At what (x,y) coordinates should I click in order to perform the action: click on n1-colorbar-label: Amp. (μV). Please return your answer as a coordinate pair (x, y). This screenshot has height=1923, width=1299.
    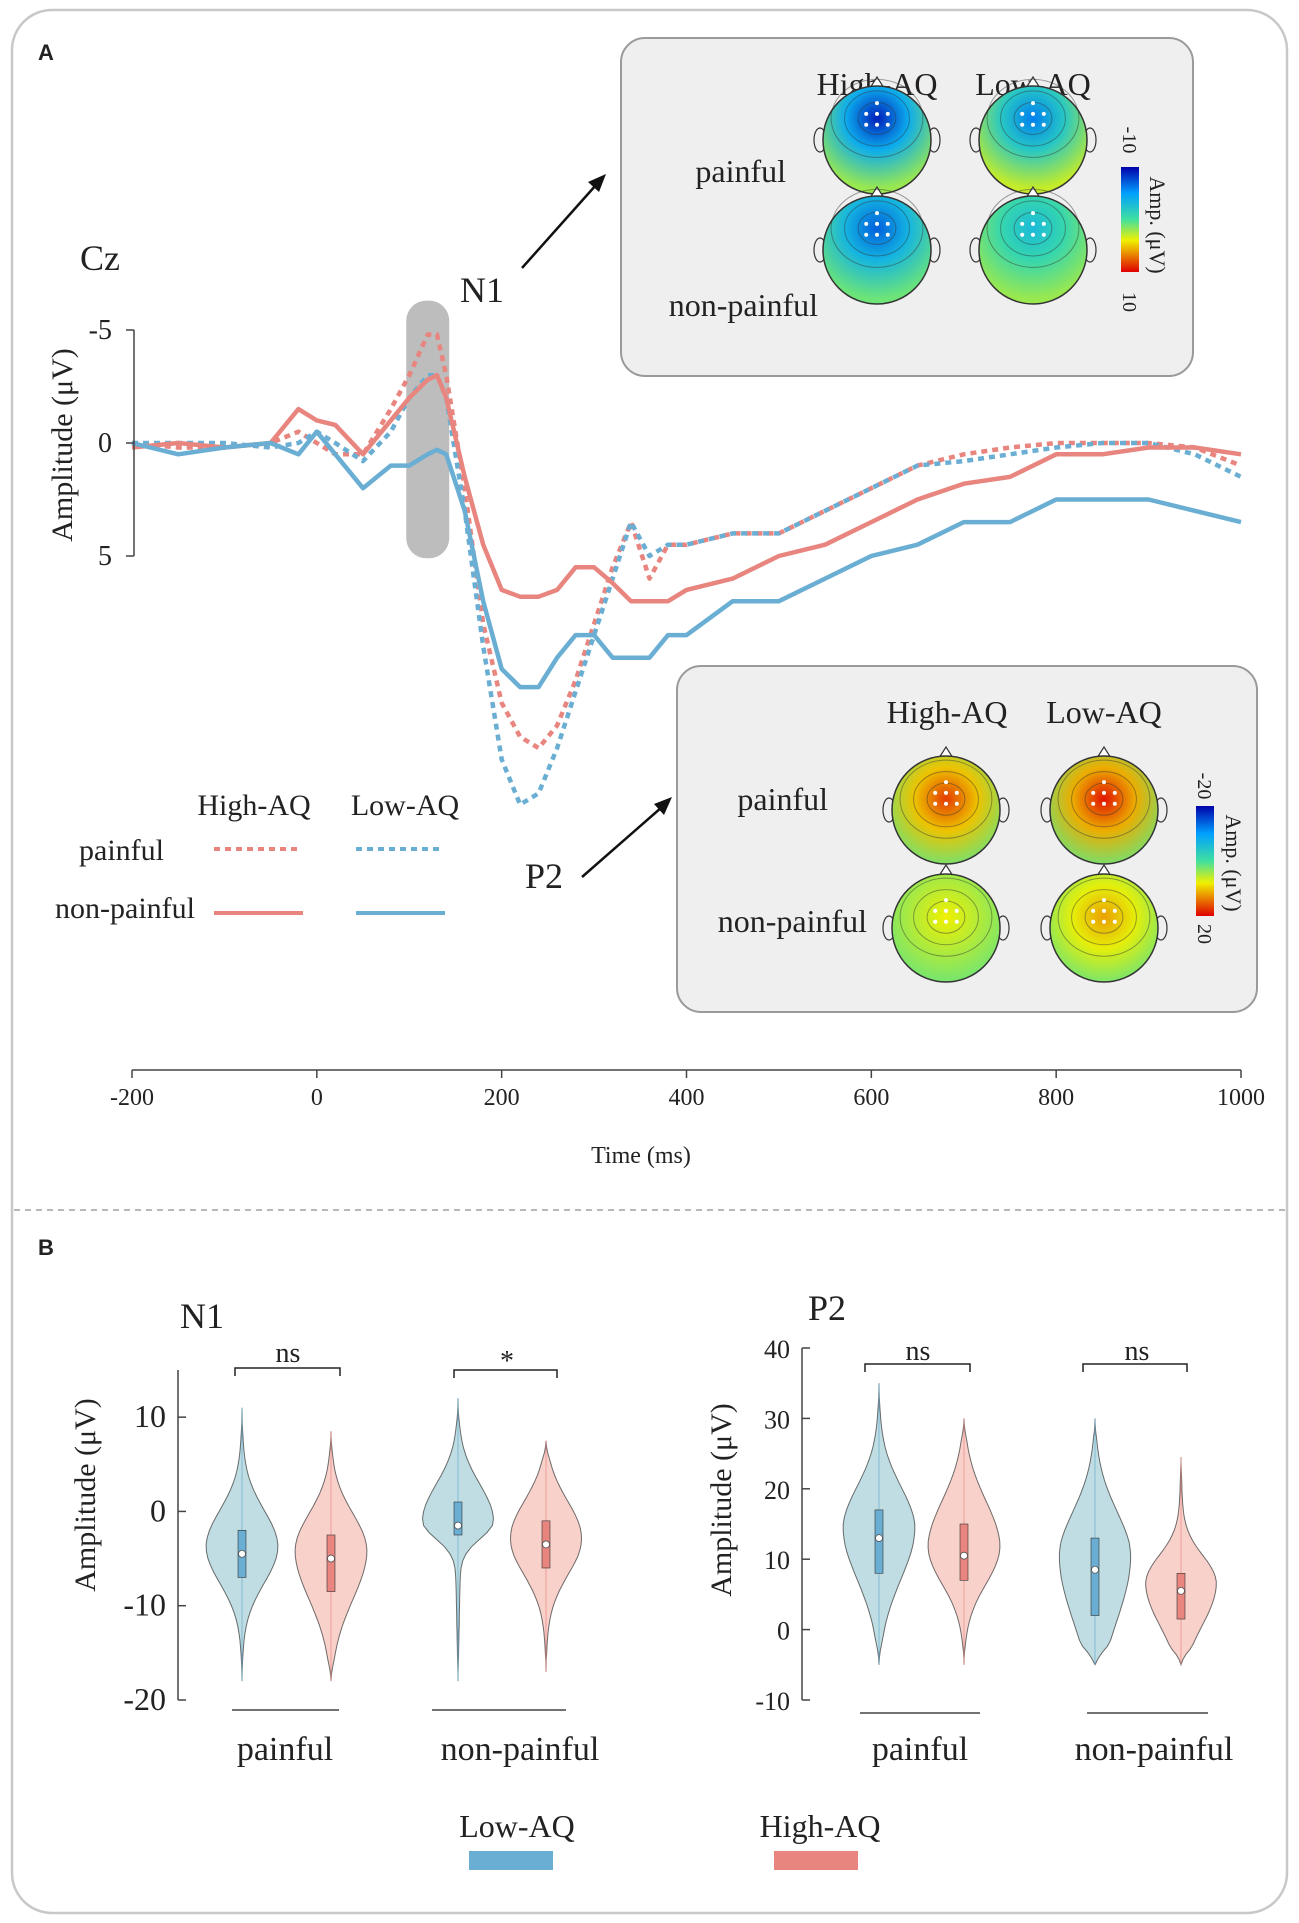
    Looking at the image, I should click on (1157, 224).